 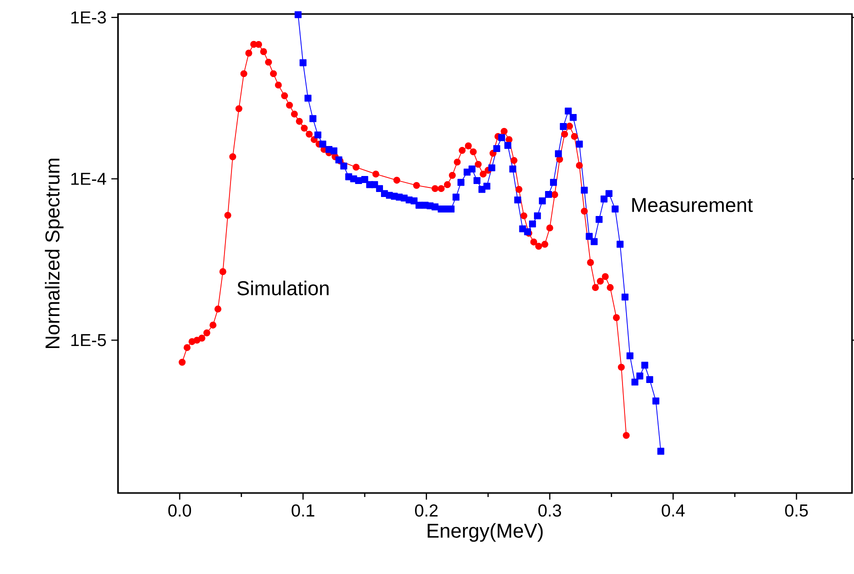 I want to click on x-axis-title: Energy(MeV), so click(x=485, y=532).